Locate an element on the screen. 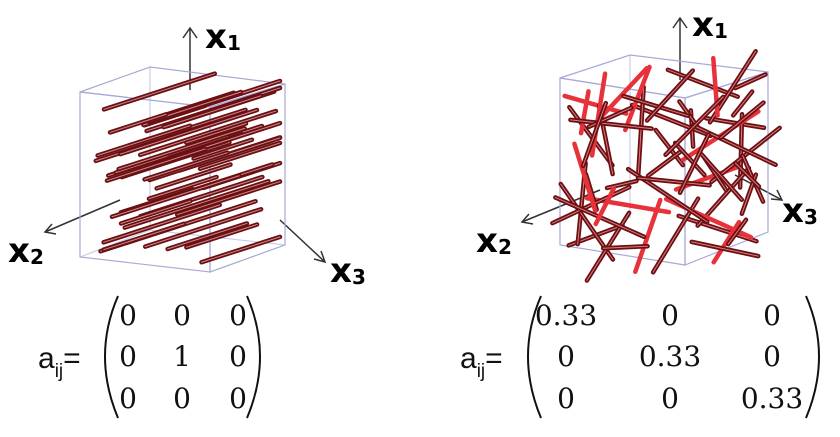  left-matrix-left-paren is located at coordinates (111, 357).